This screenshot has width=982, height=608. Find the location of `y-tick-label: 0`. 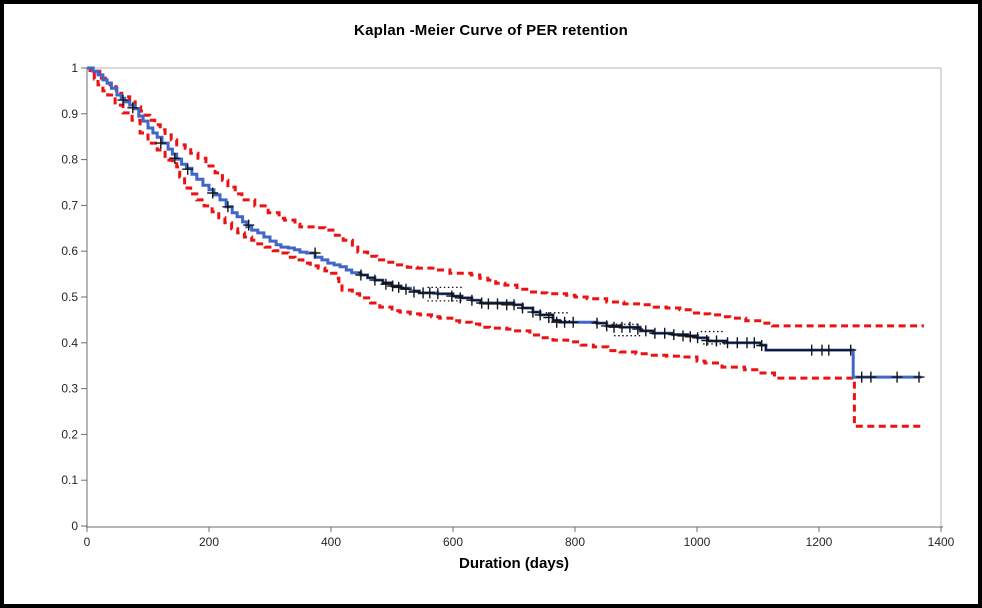

y-tick-label: 0 is located at coordinates (74, 526).